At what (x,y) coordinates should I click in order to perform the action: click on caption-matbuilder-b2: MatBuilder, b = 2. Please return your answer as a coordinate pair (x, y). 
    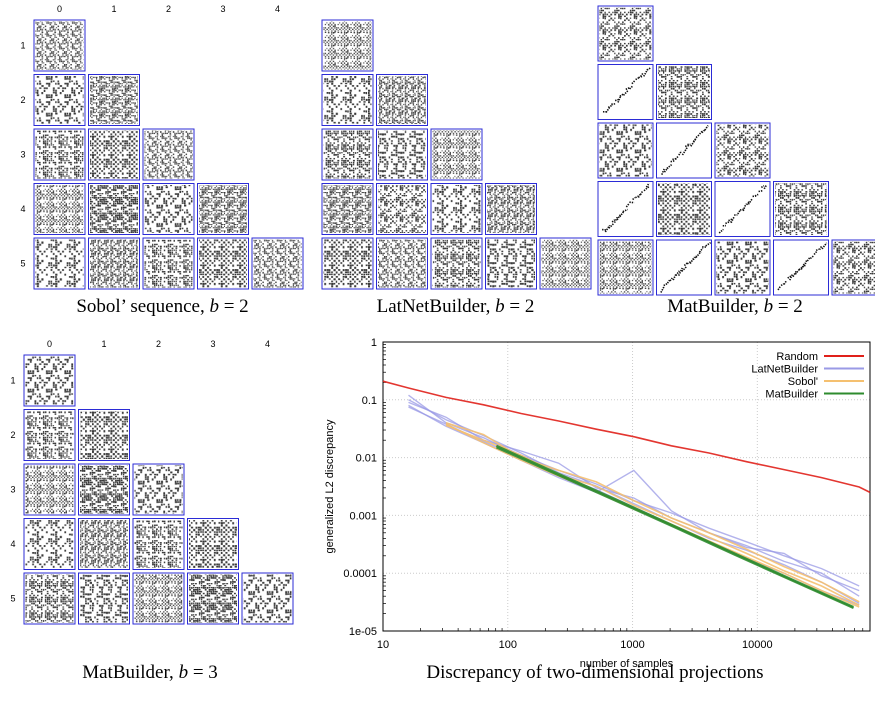
    Looking at the image, I should click on (735, 306).